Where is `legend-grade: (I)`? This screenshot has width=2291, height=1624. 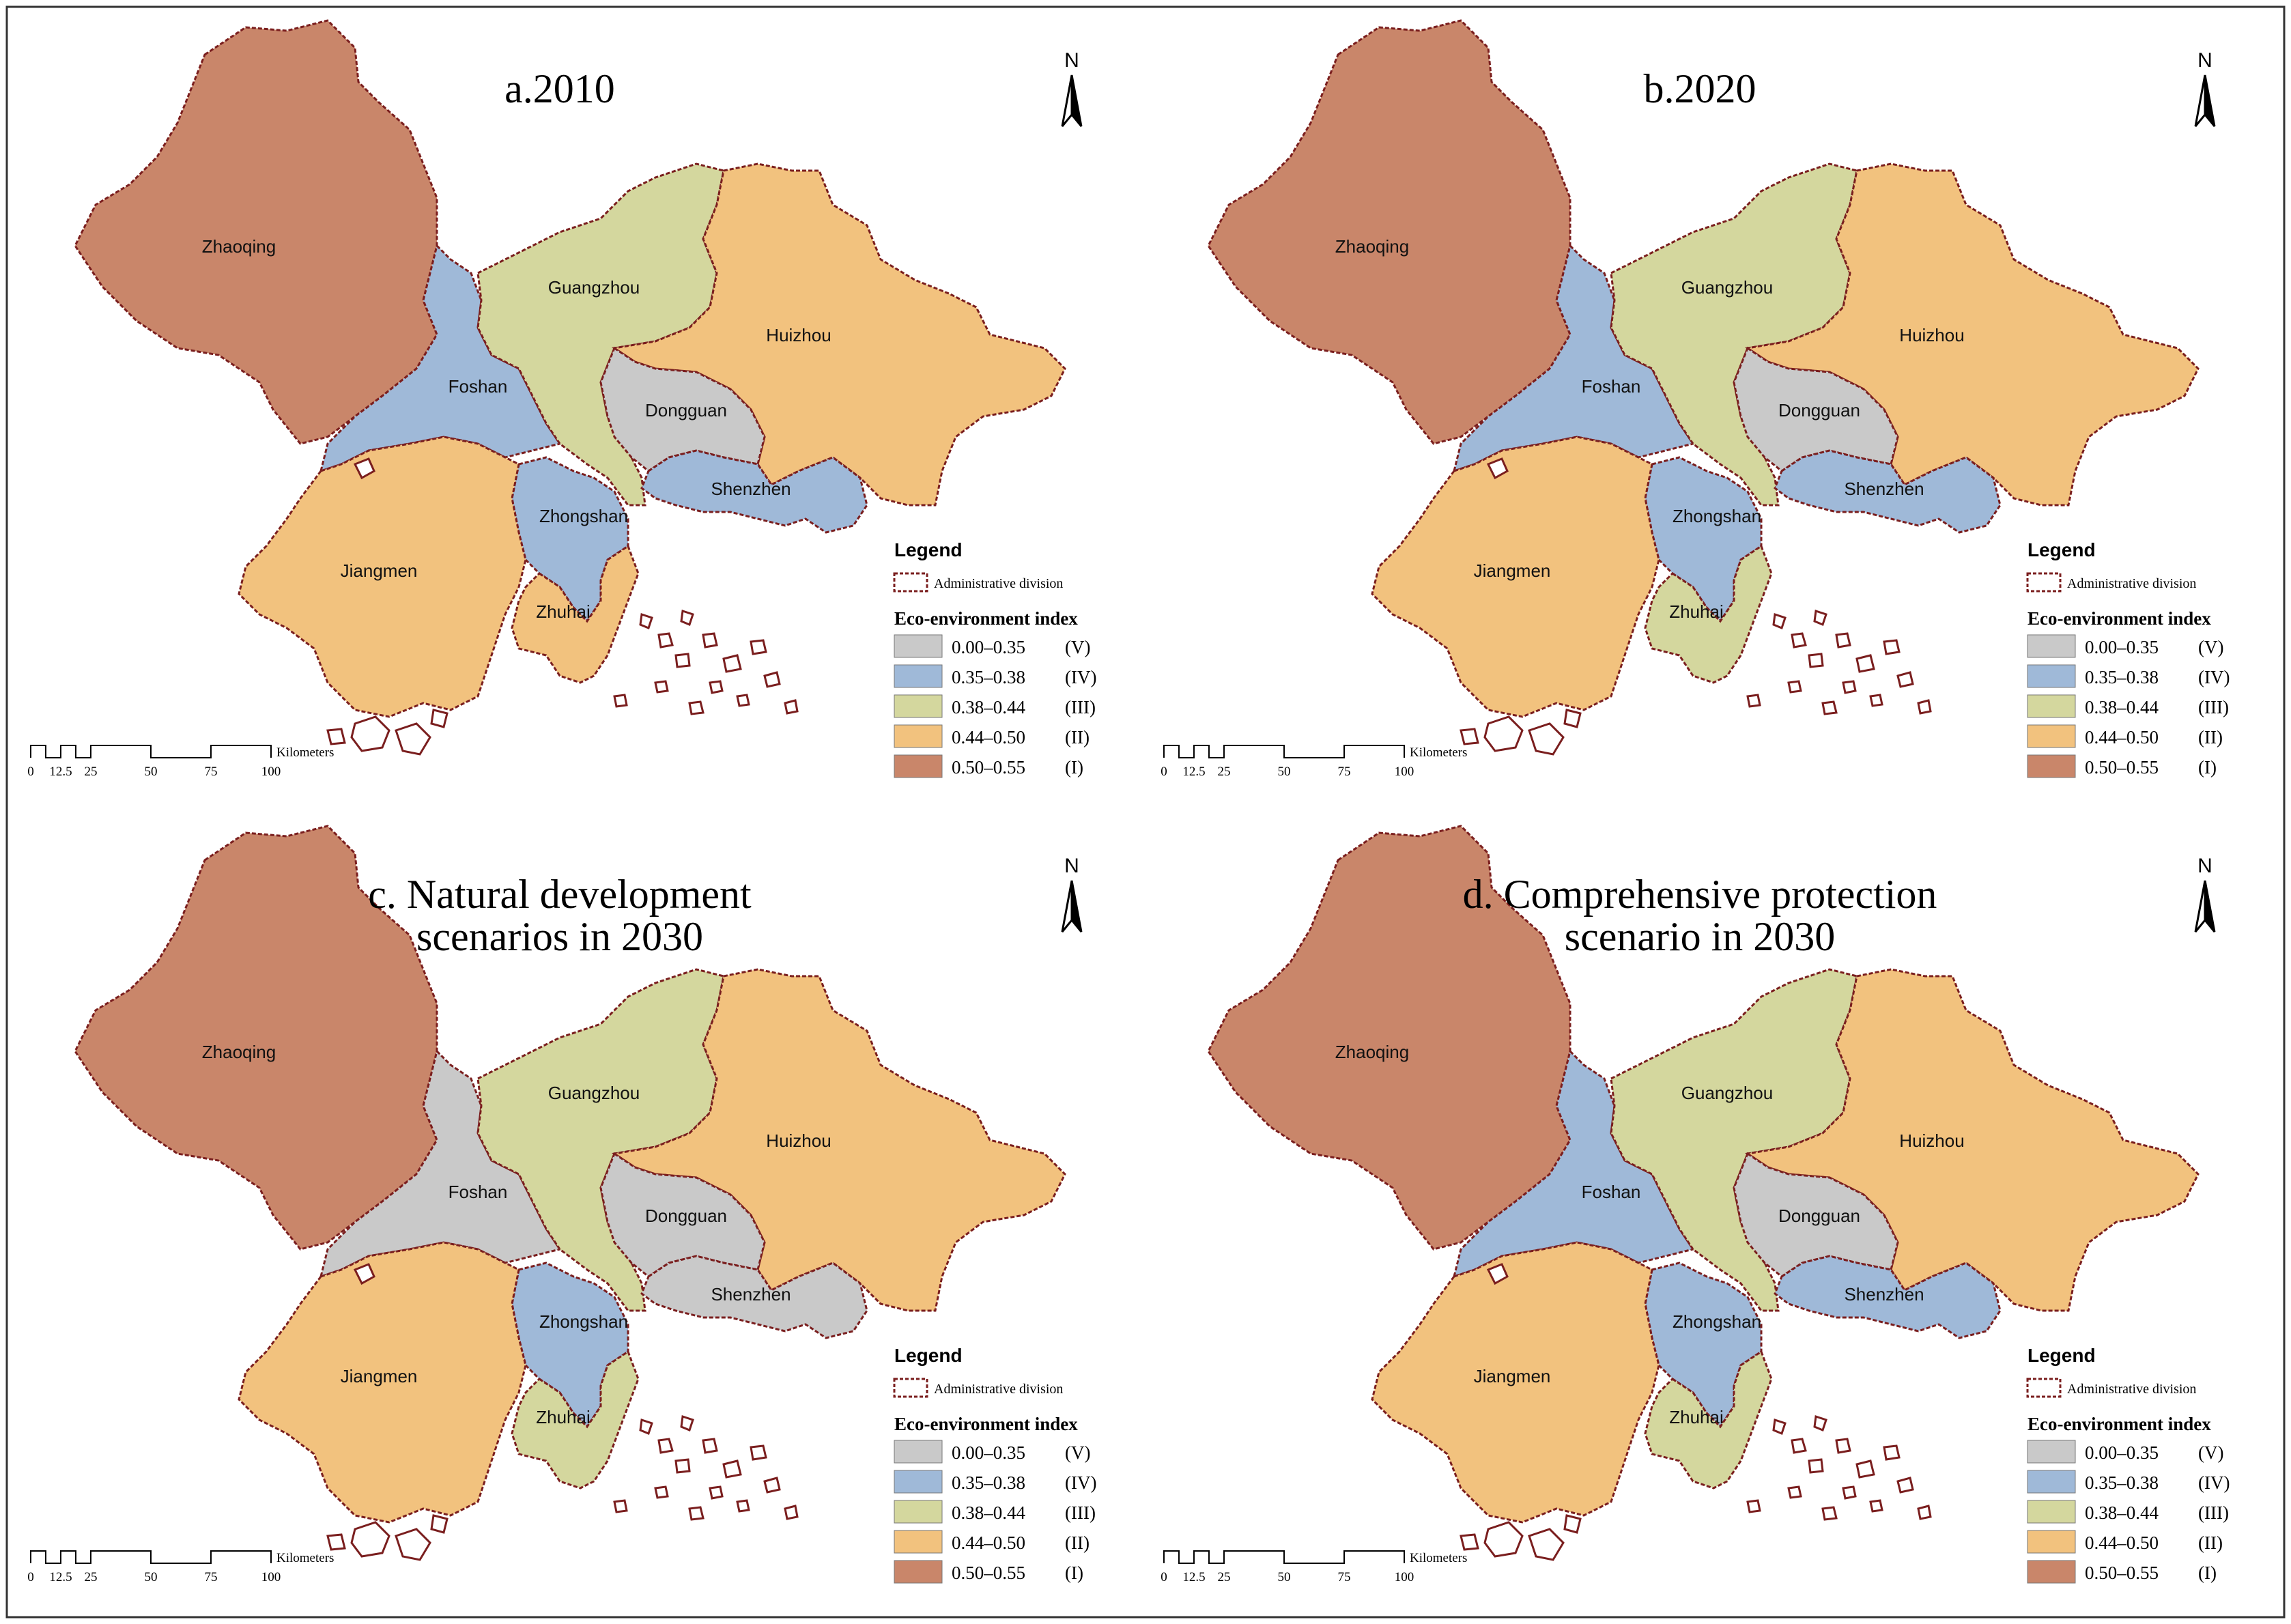
legend-grade: (I) is located at coordinates (1074, 767).